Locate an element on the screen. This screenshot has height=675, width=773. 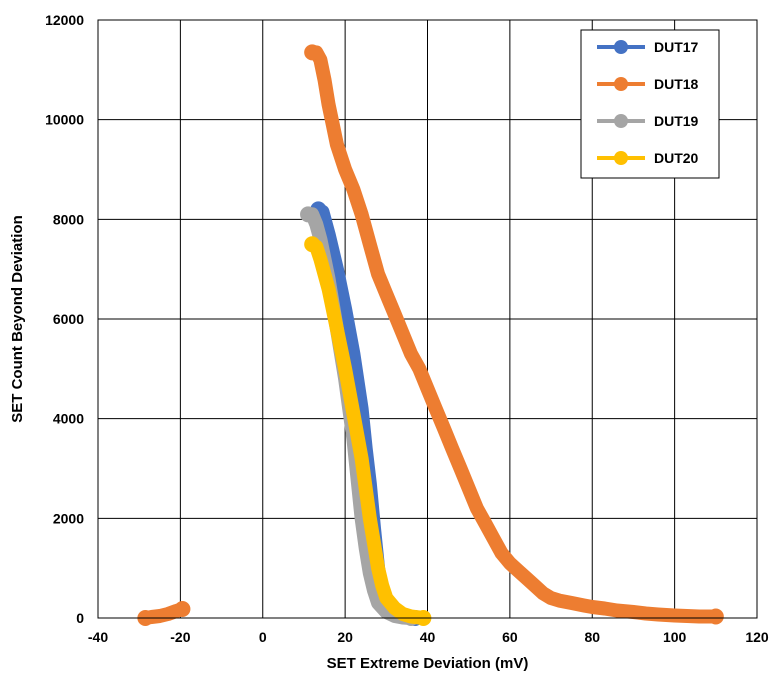
legend-item-dut19: DUT19 is located at coordinates (648, 121).